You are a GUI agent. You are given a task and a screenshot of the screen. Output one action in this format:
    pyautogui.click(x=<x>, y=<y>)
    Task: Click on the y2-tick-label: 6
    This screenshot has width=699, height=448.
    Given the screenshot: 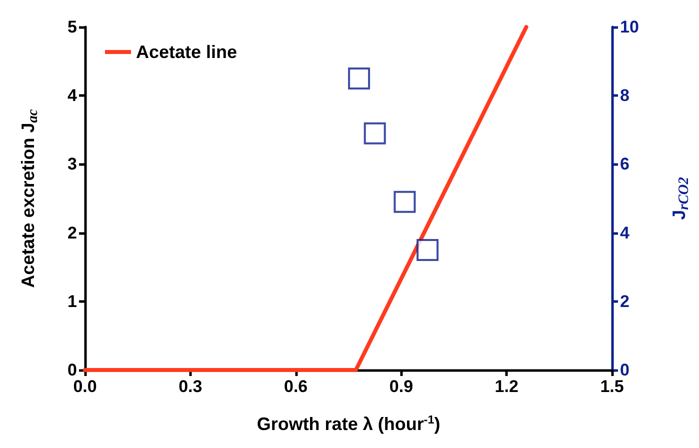 What is the action you would take?
    pyautogui.click(x=625, y=164)
    